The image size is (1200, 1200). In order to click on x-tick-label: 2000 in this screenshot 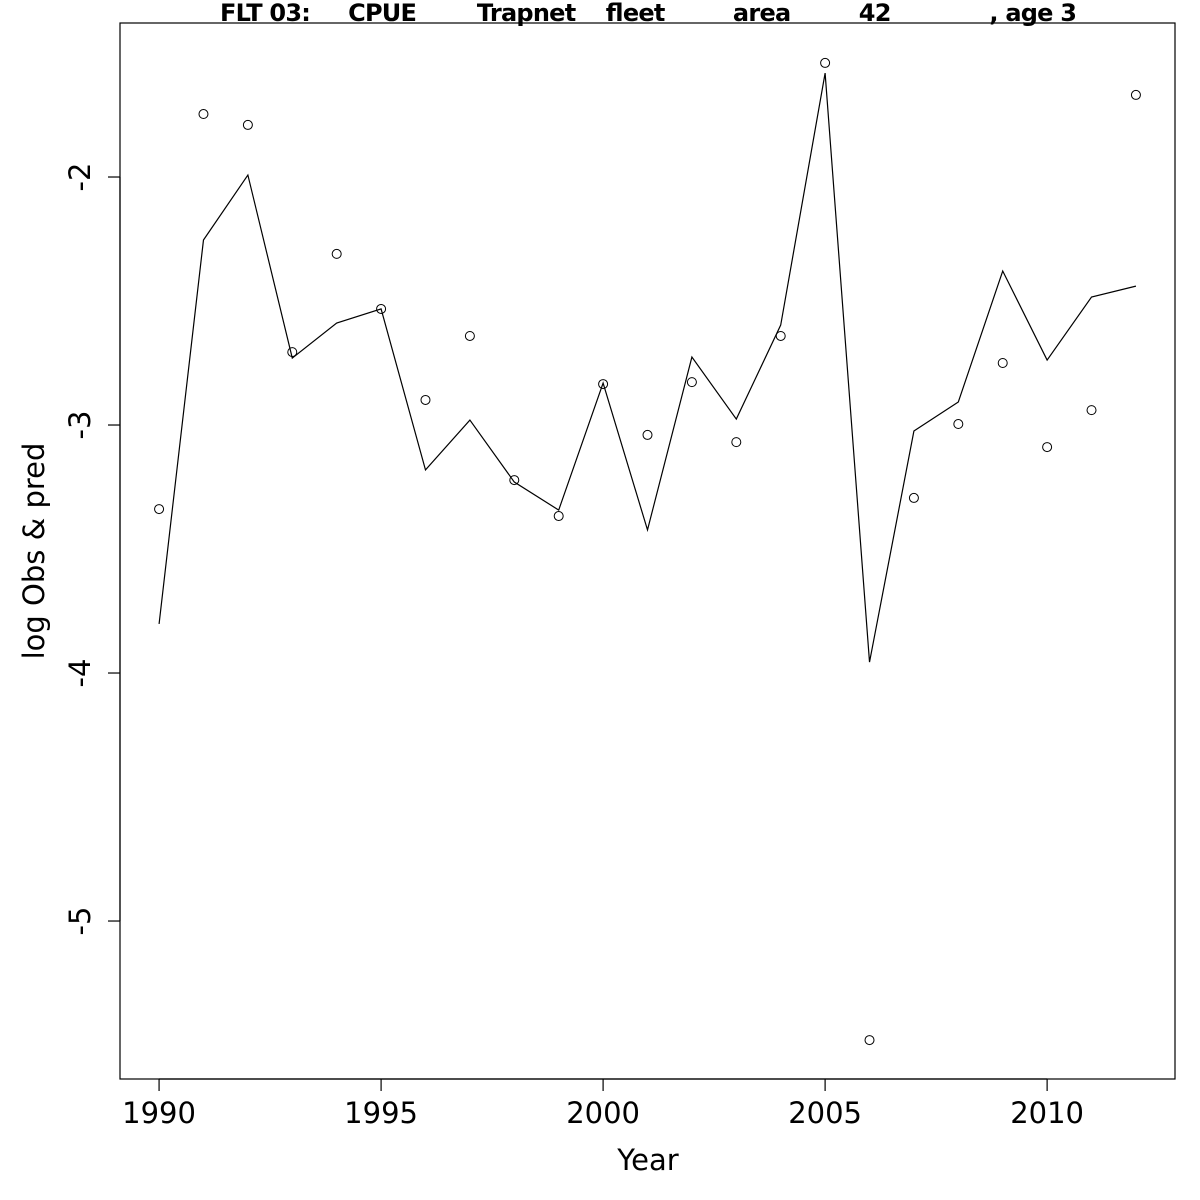, I will do `click(603, 1113)`.